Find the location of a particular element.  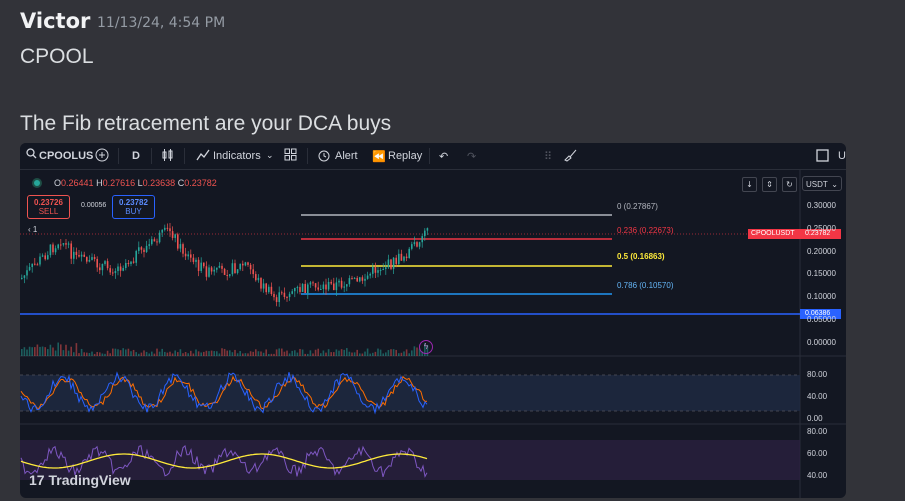

symbol-search: CPOOLUS is located at coordinates (66, 156).